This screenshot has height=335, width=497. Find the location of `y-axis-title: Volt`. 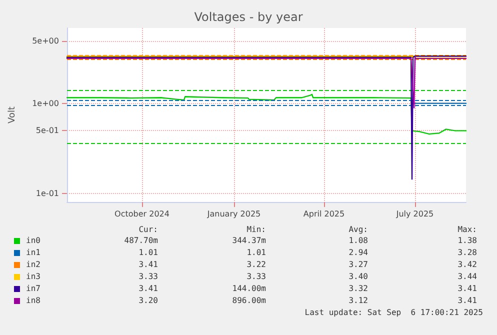

y-axis-title: Volt is located at coordinates (13, 115).